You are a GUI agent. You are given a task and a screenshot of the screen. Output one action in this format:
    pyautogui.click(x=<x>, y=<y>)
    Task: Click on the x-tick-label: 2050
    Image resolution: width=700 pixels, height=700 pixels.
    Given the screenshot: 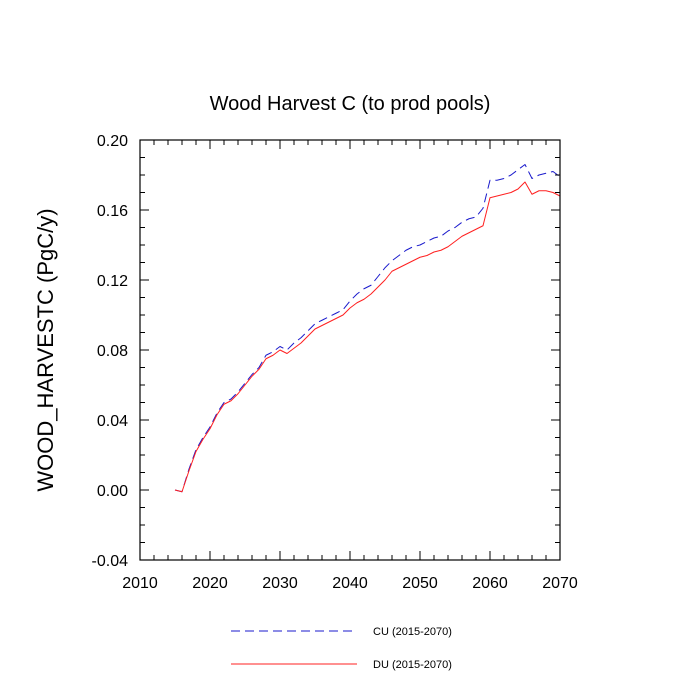 What is the action you would take?
    pyautogui.click(x=420, y=583)
    